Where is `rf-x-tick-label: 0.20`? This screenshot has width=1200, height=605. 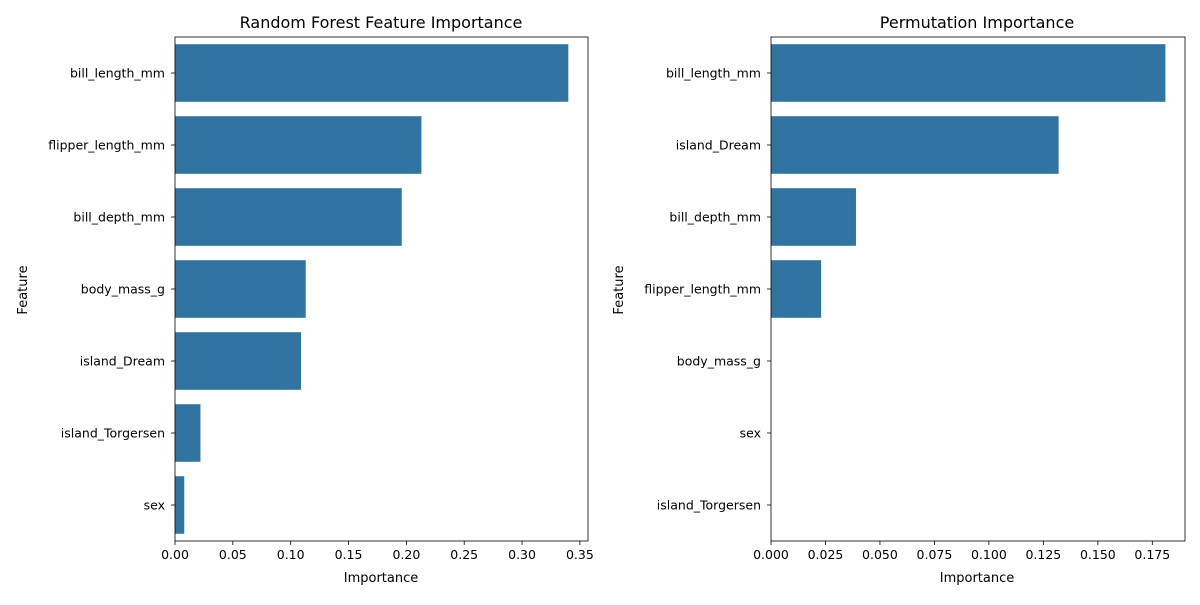
rf-x-tick-label: 0.20 is located at coordinates (406, 554).